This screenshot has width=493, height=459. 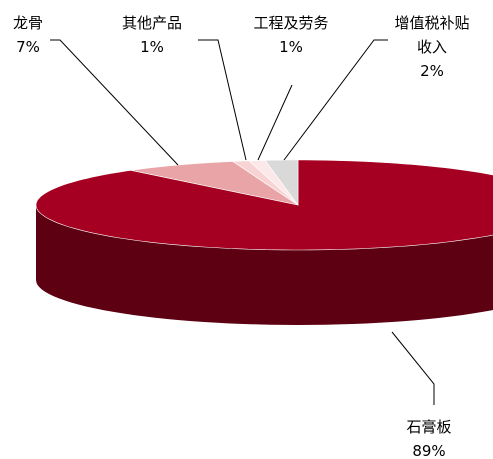 I want to click on slice-3-top, so click(x=273, y=183).